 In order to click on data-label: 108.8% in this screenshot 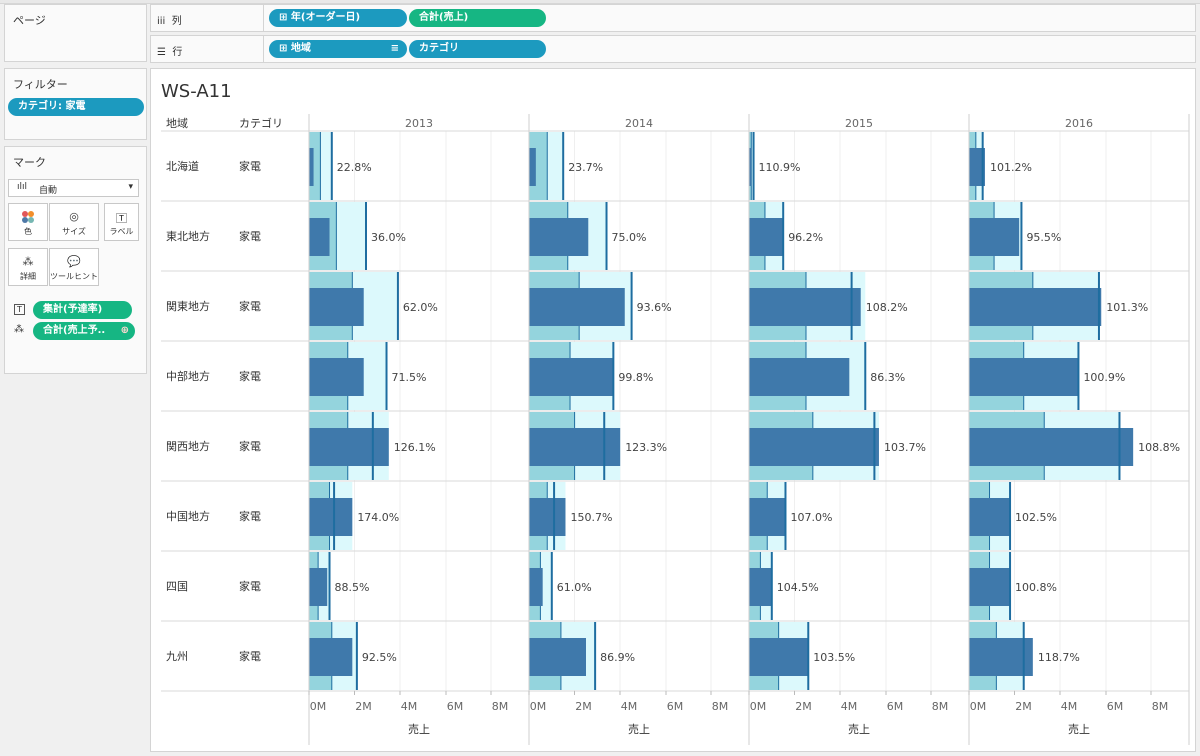, I will do `click(1159, 447)`.